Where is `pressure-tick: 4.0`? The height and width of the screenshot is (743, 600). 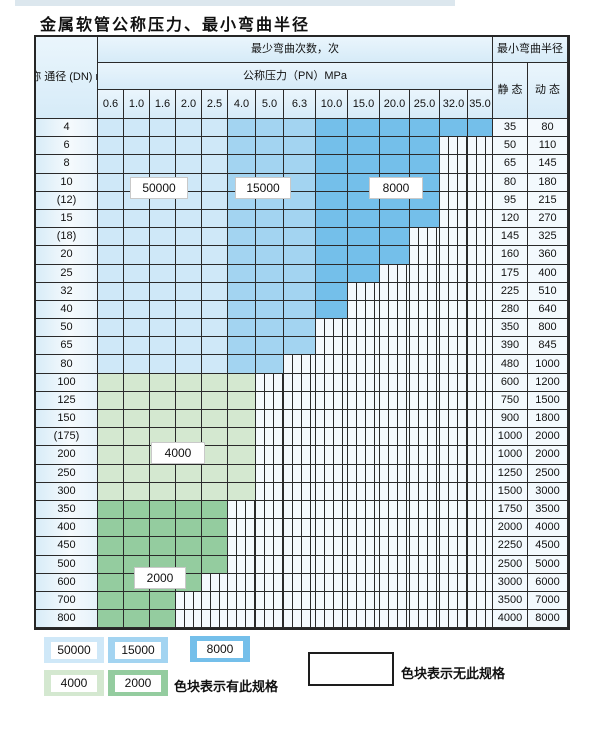 pressure-tick: 4.0 is located at coordinates (242, 104).